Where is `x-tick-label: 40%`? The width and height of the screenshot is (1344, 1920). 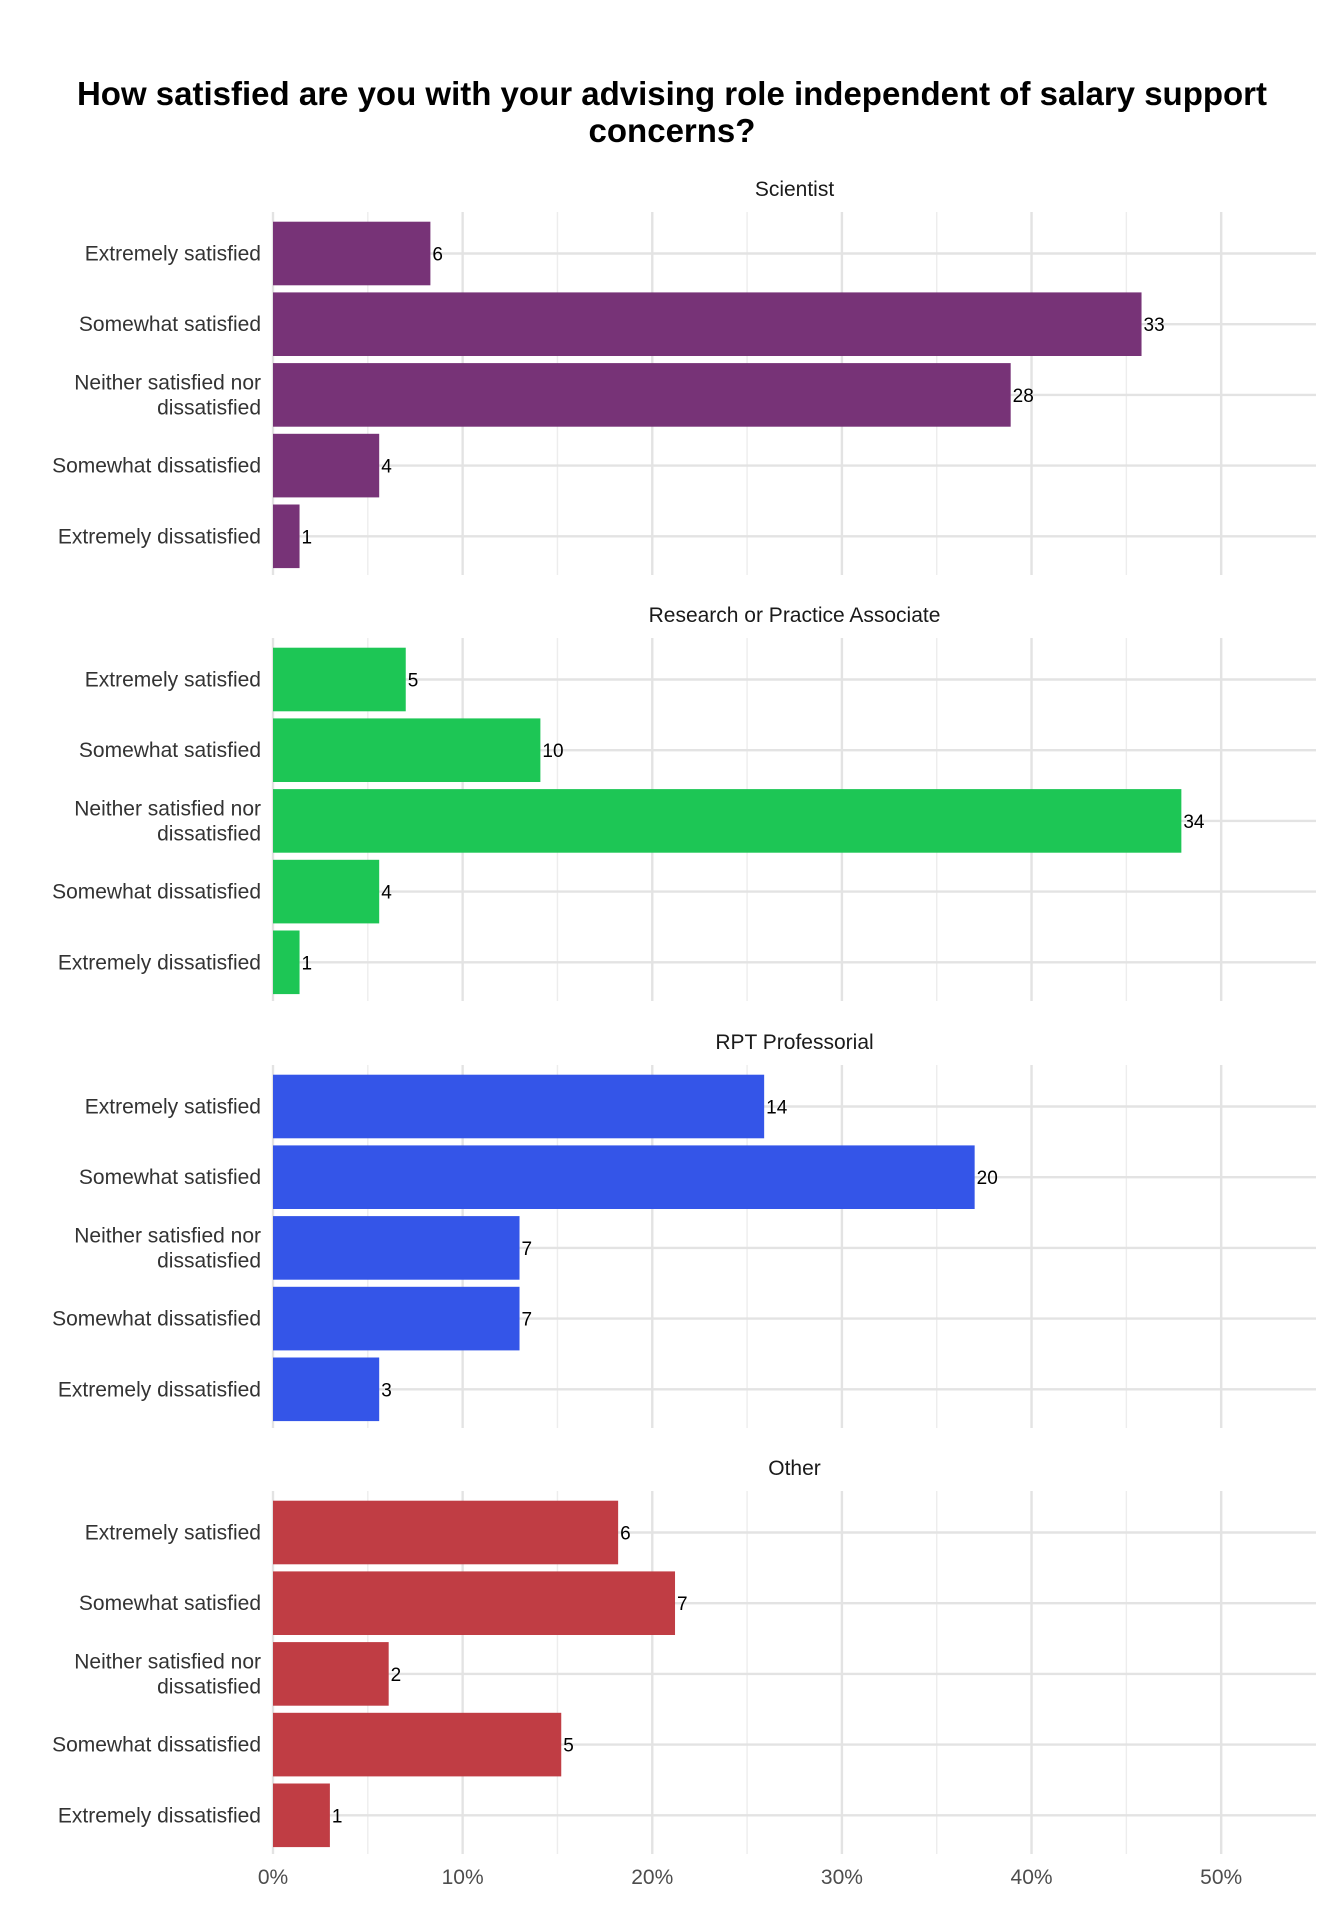
x-tick-label: 40% is located at coordinates (1032, 1877).